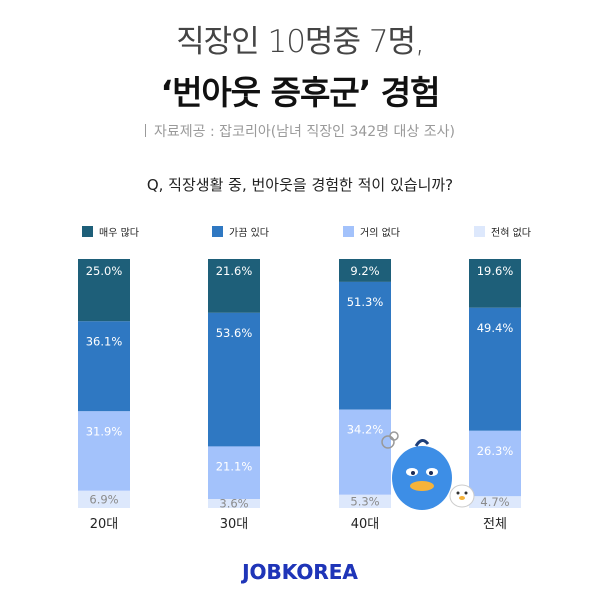  I want to click on value-label-2-4: 3.6%, so click(233, 504).